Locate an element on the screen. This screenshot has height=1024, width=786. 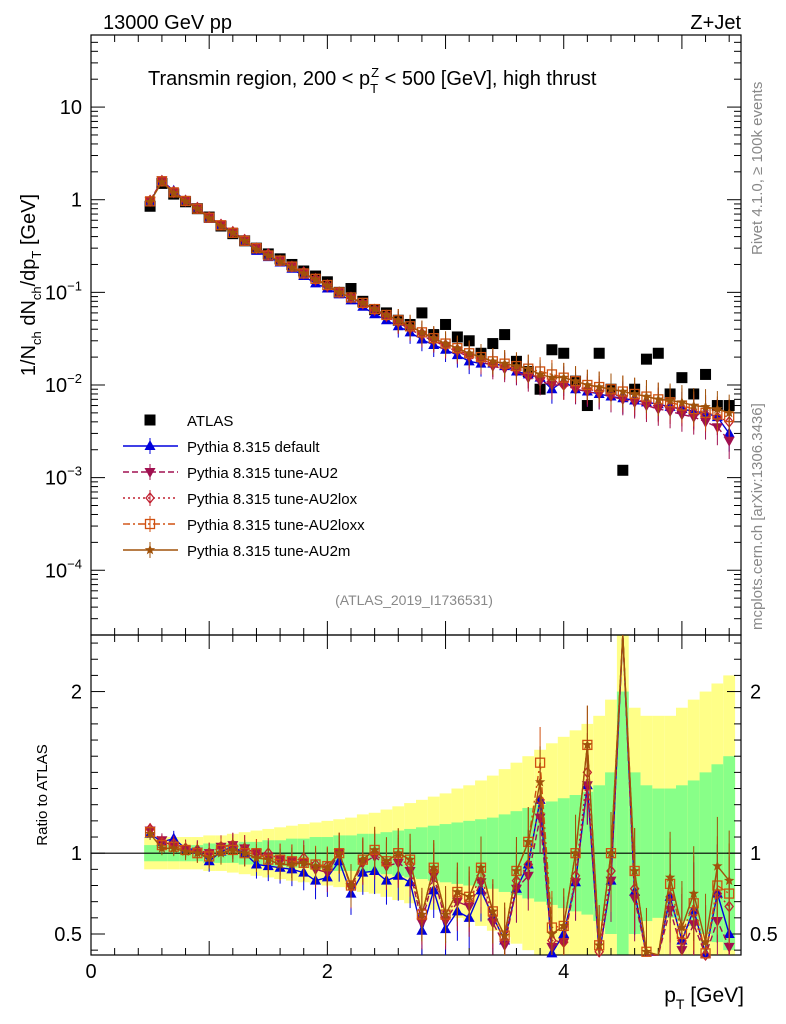
x-tick-label: 0 is located at coordinates (90, 972).